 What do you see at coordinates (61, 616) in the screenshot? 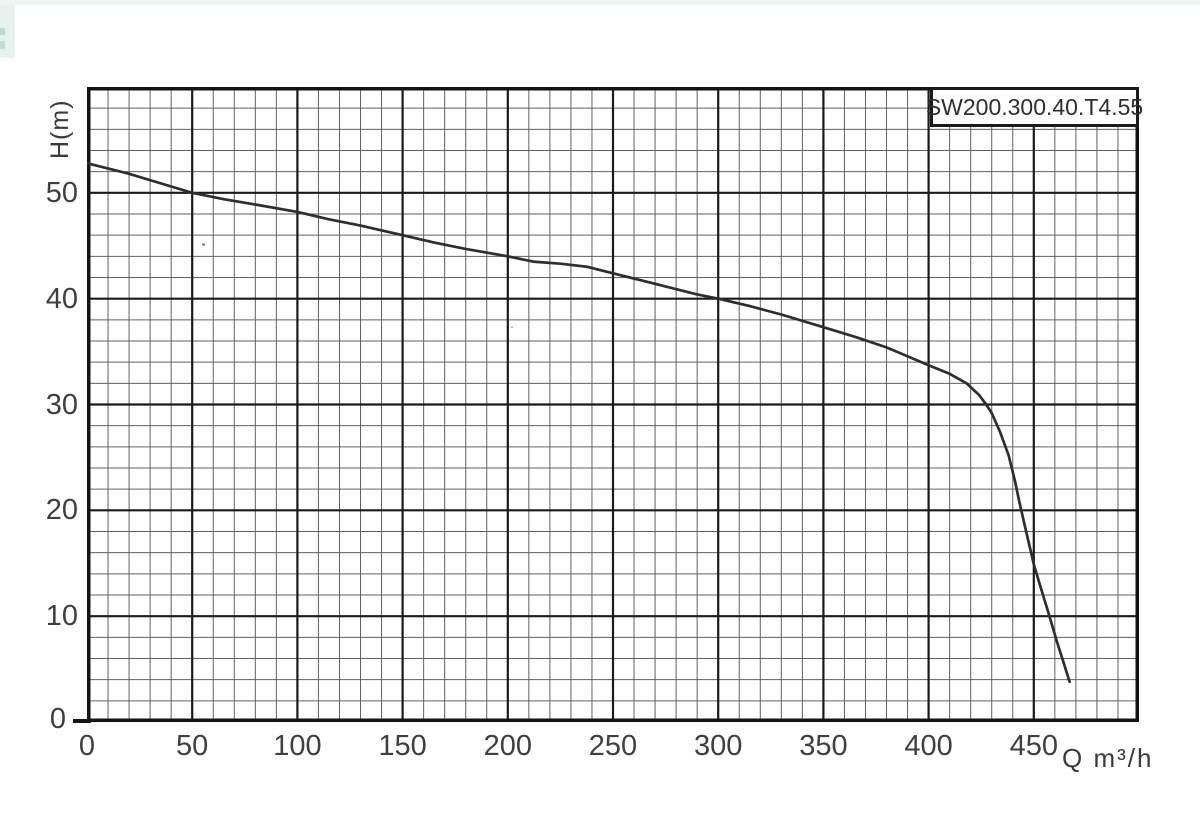
I see `y-tick-label: 10` at bounding box center [61, 616].